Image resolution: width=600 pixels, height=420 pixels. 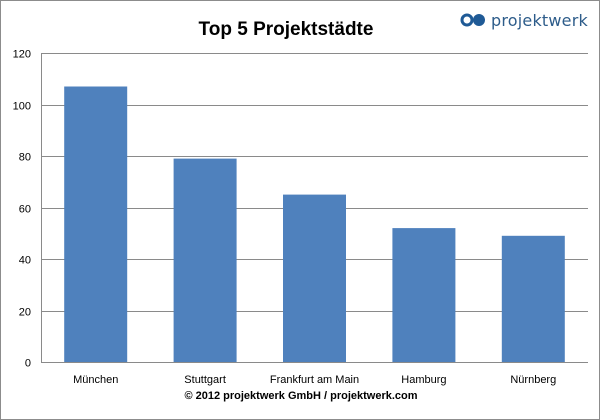 What do you see at coordinates (205, 380) in the screenshot?
I see `x-tick-label: Stuttgart` at bounding box center [205, 380].